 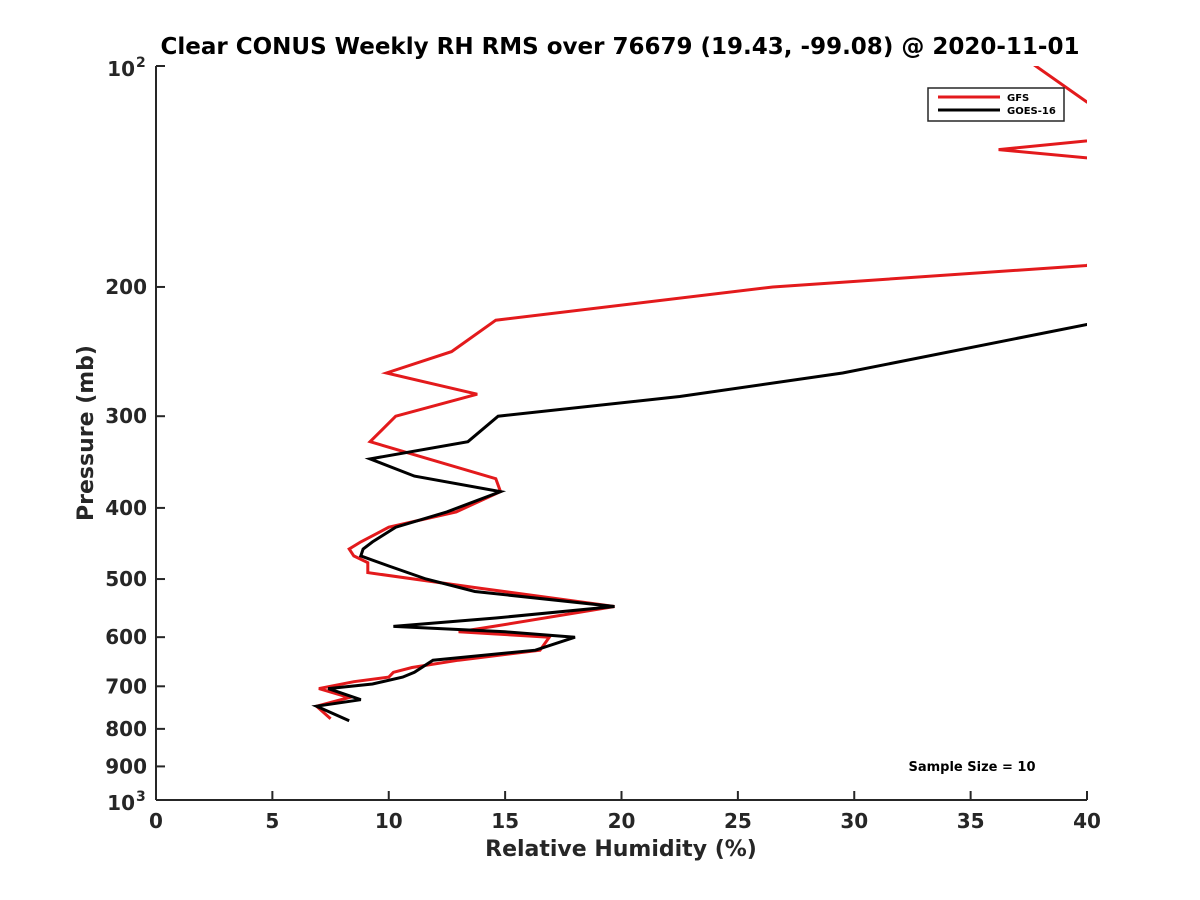 What do you see at coordinates (505, 821) in the screenshot?
I see `x-tick-label: 15` at bounding box center [505, 821].